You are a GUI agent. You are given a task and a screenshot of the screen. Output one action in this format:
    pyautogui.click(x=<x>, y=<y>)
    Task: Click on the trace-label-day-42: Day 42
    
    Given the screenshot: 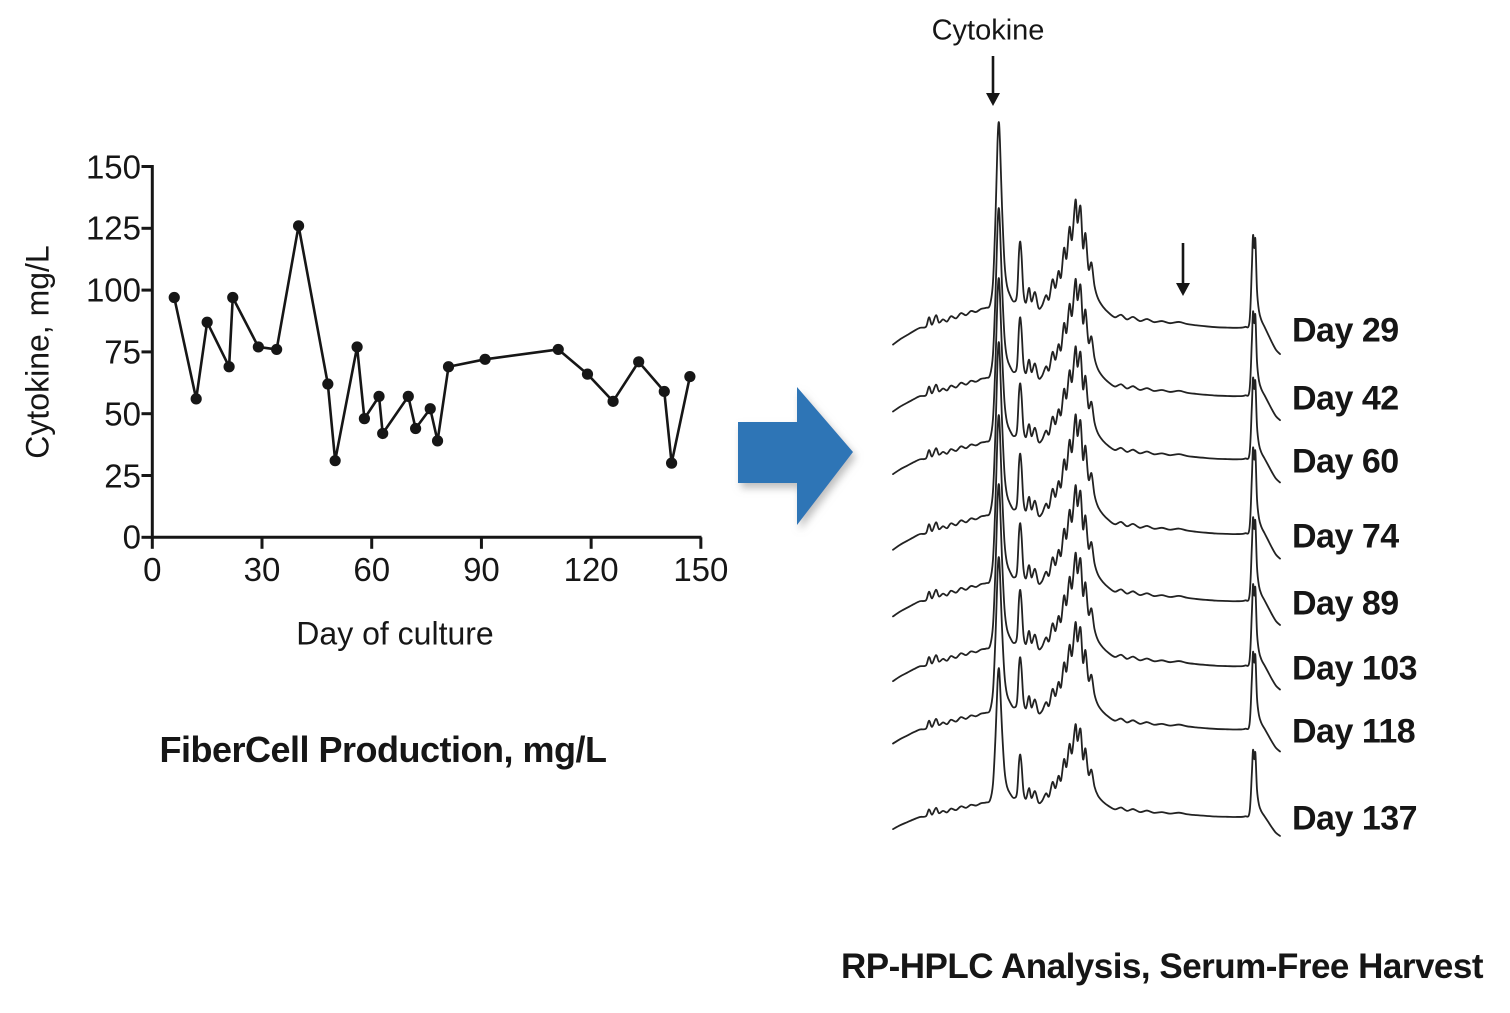 What is the action you would take?
    pyautogui.click(x=1345, y=398)
    